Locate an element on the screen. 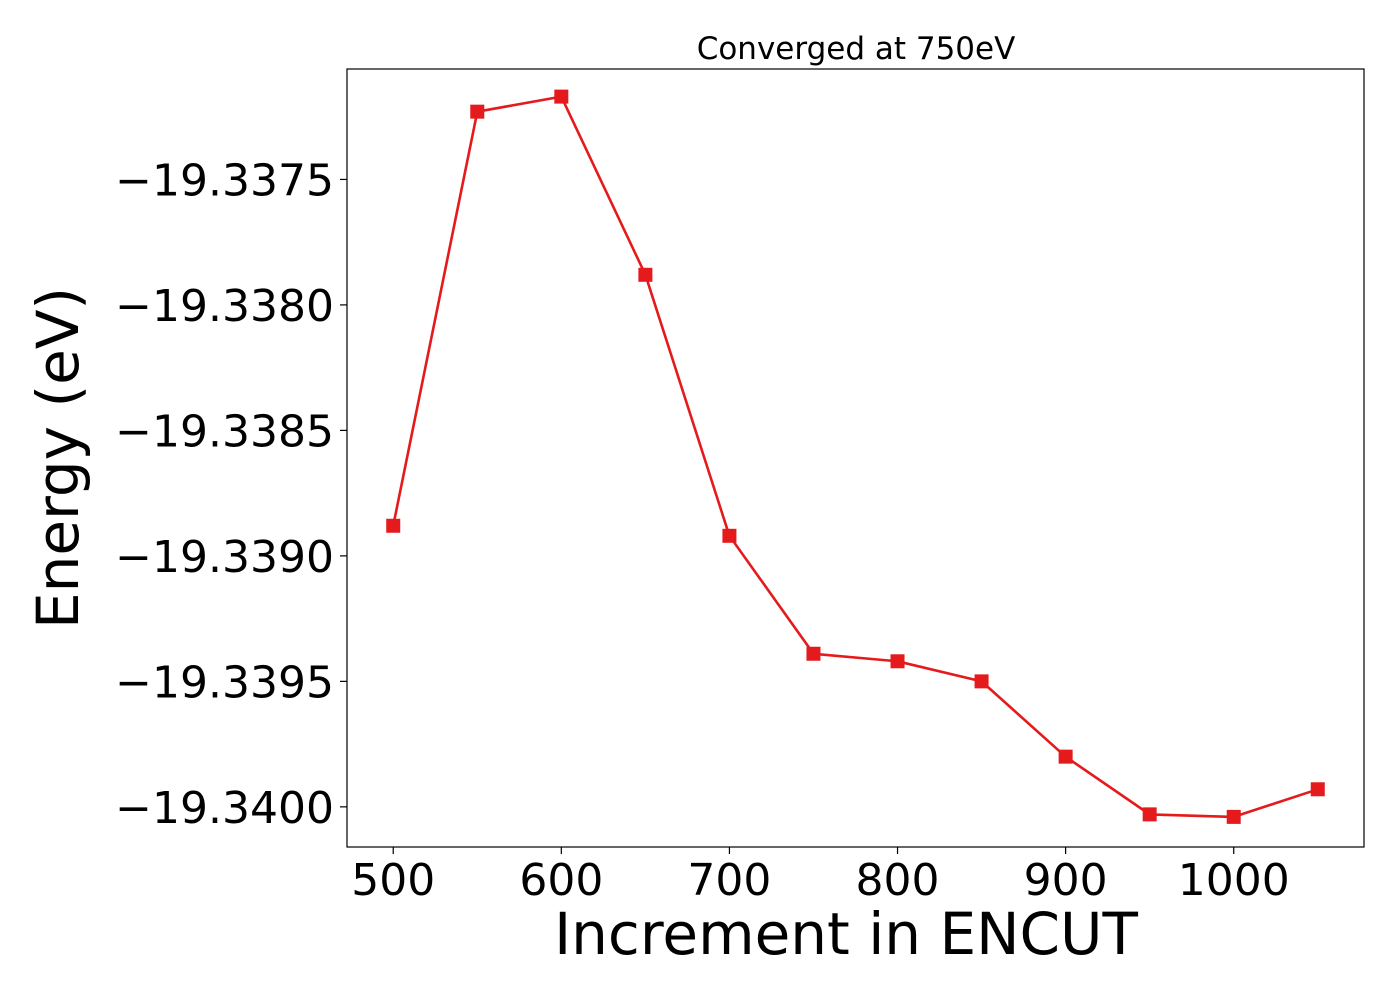  x-tick-label: 700 is located at coordinates (729, 880).